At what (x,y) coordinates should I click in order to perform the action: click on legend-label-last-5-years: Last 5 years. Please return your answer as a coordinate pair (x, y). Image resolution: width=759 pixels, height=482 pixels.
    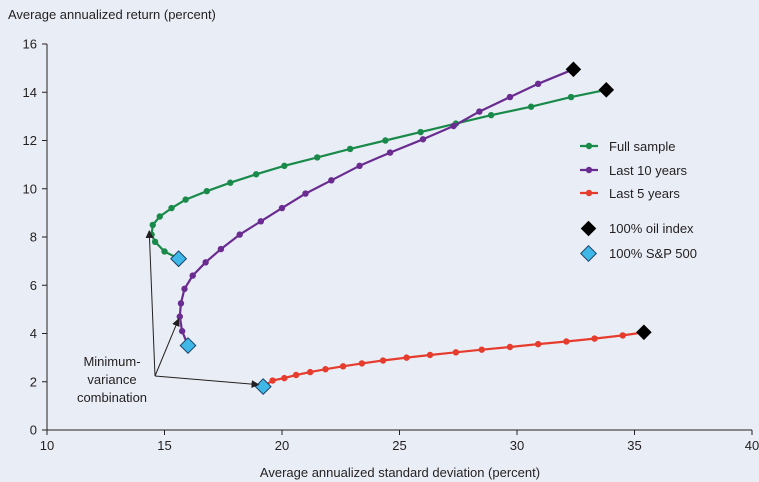
    Looking at the image, I should click on (644, 193).